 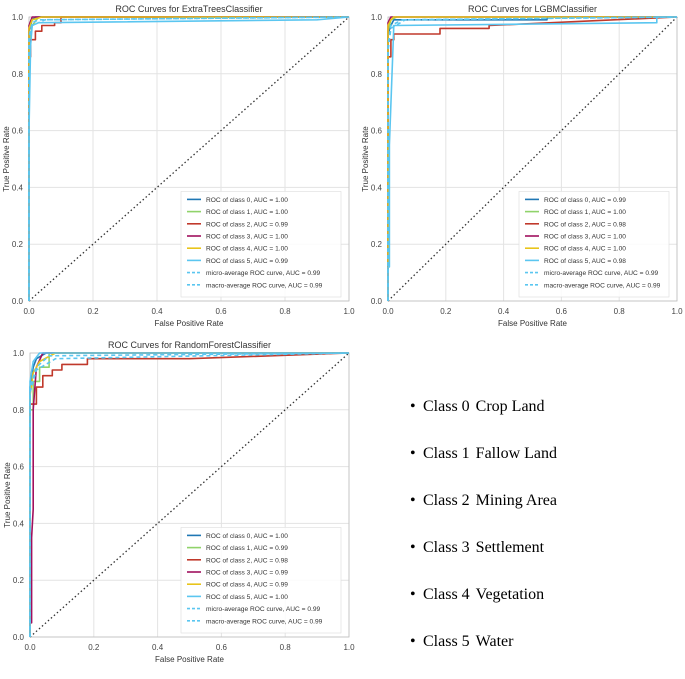 What do you see at coordinates (446, 453) in the screenshot?
I see `class-id: Class 1` at bounding box center [446, 453].